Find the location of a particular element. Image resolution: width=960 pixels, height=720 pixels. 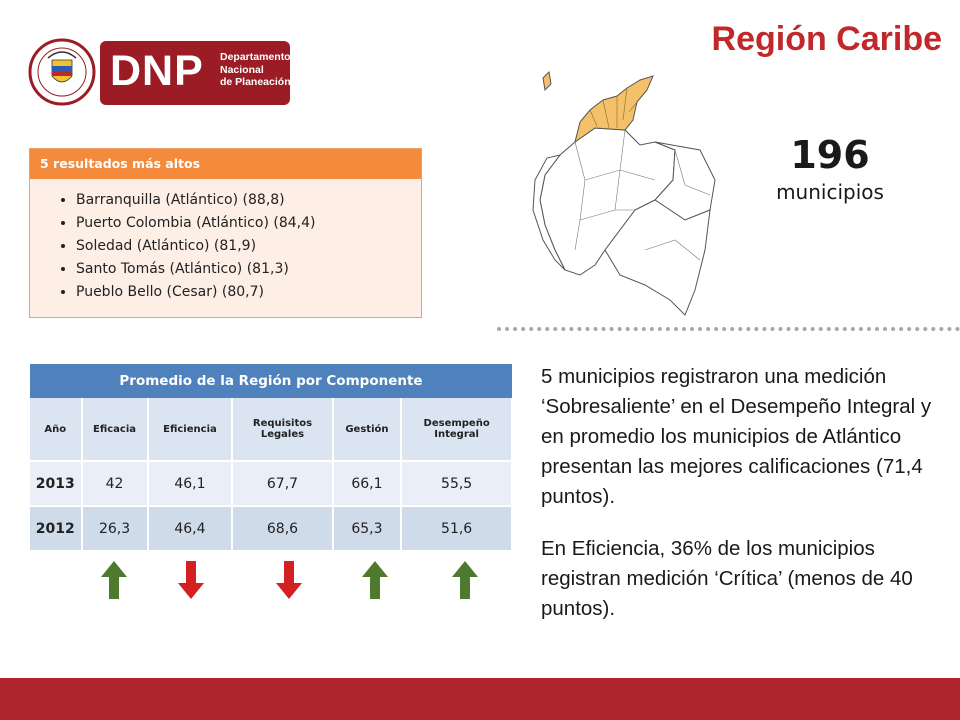

table-cell: 66,1 is located at coordinates (367, 483).